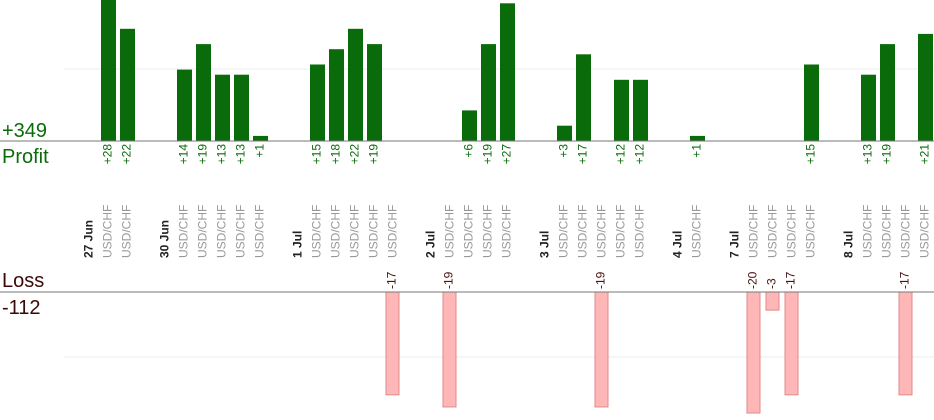 This screenshot has width=934, height=420. Describe the element at coordinates (564, 151) in the screenshot. I see `profit-value-label: +3` at that location.